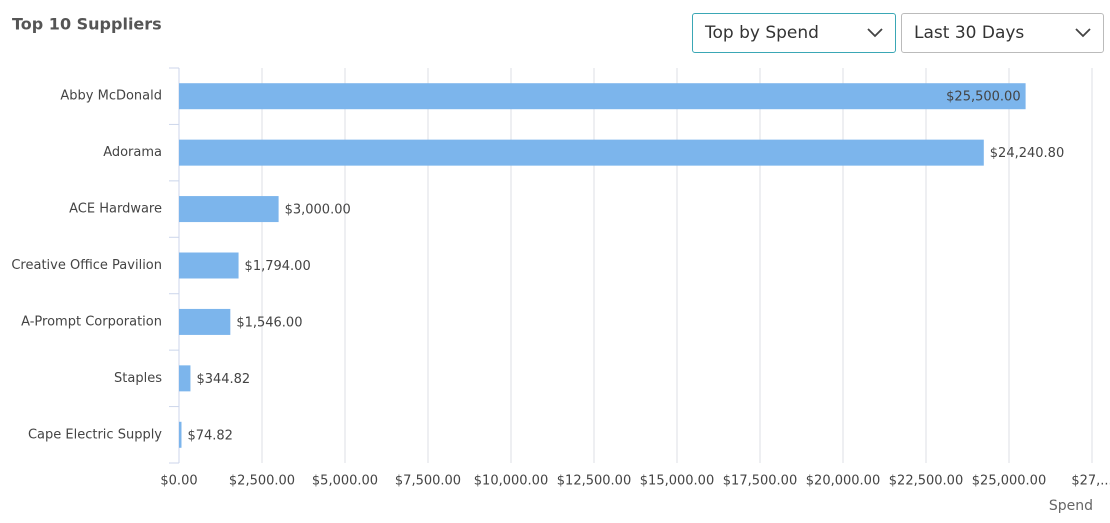 This screenshot has width=1110, height=523. Describe the element at coordinates (278, 266) in the screenshot. I see `data-label: $1,794.00` at that location.